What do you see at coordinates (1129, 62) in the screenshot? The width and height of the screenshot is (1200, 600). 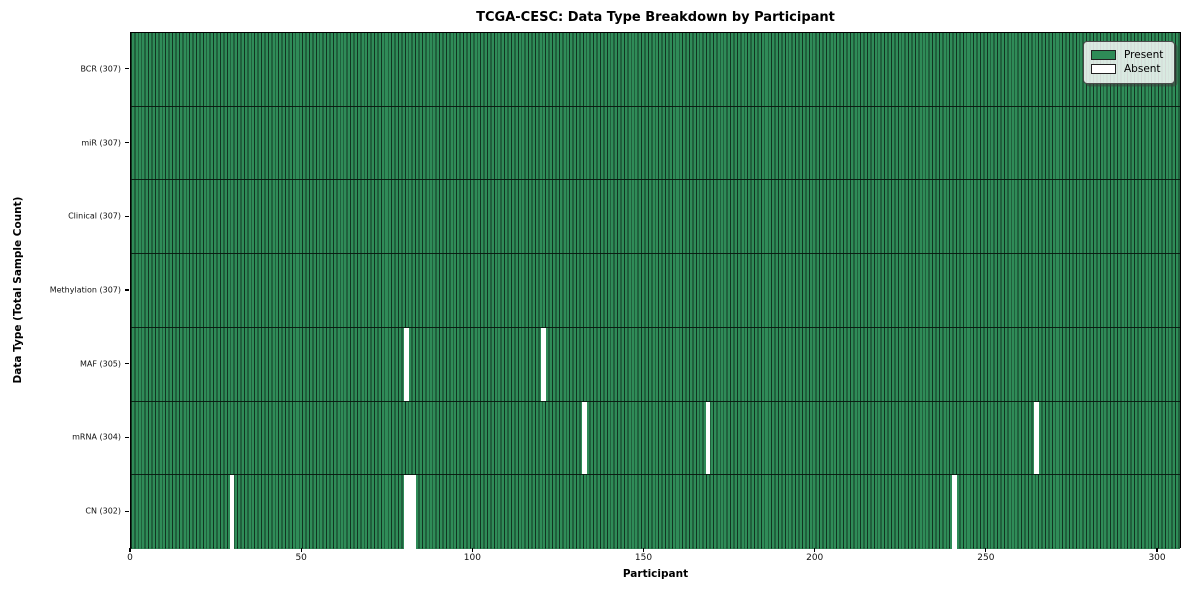 I see `legend: Present Absent` at bounding box center [1129, 62].